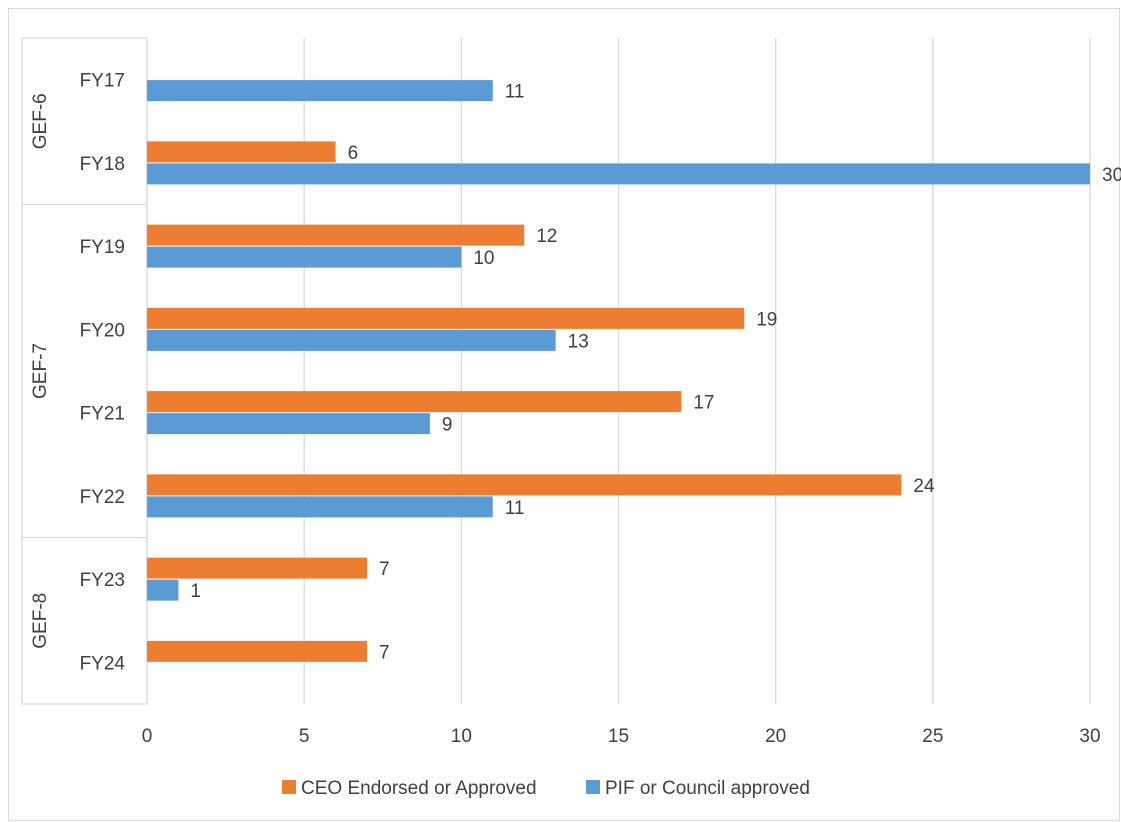 This screenshot has height=822, width=1121. I want to click on group-labels: GEF-6 GEF-7 GEF-8, so click(40, 370).